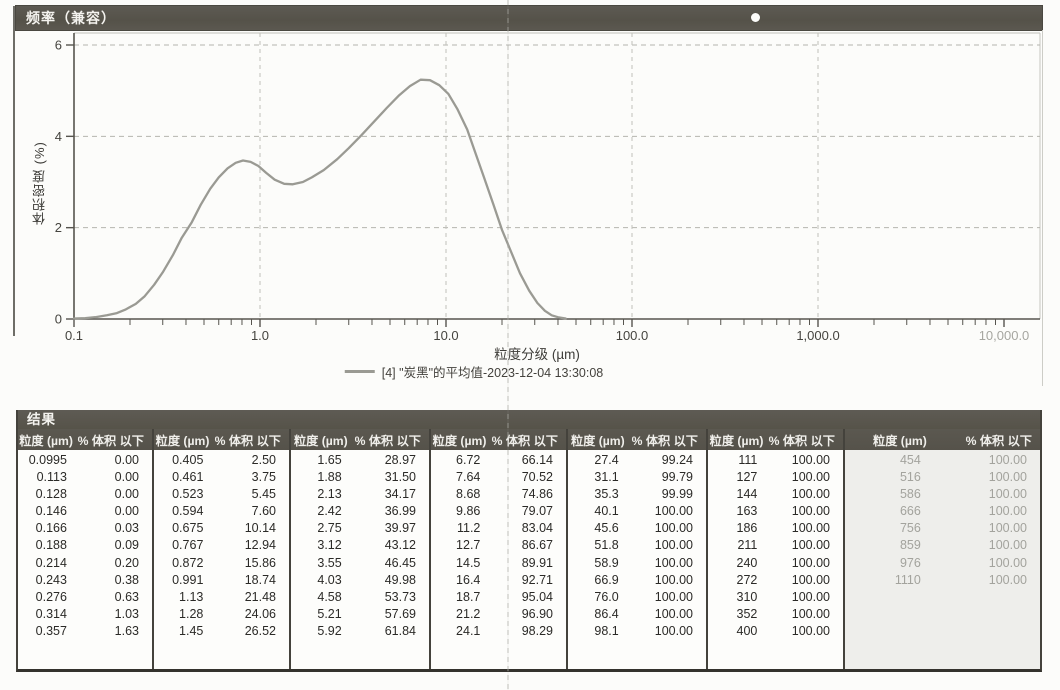  Describe the element at coordinates (537, 528) in the screenshot. I see `pct-volume-under-value: 83.04` at that location.